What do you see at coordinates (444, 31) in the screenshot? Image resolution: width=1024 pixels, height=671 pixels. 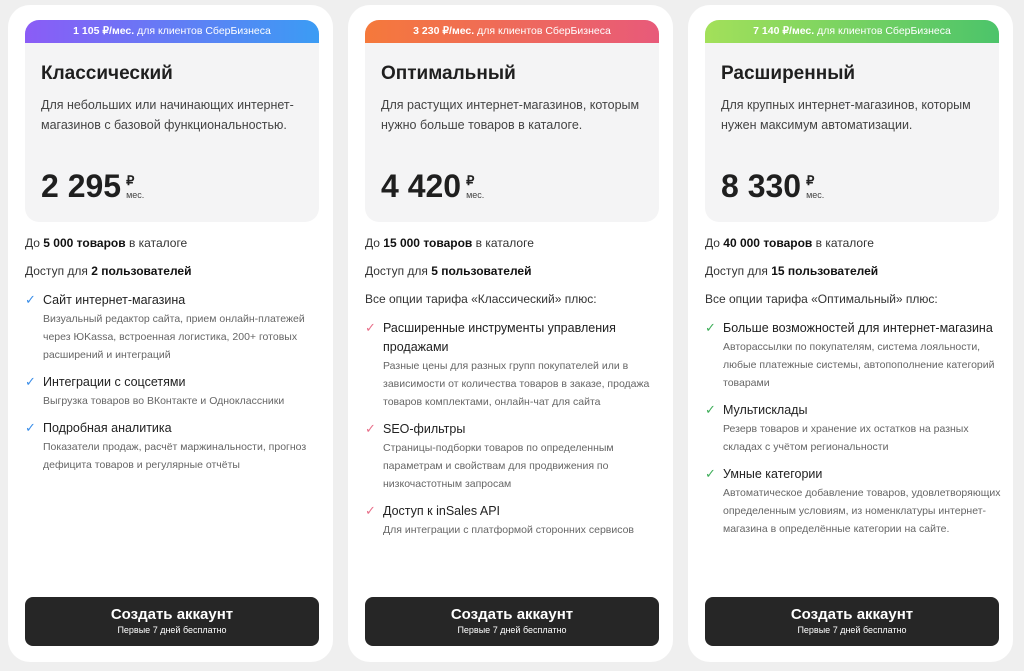 I see `badge-price: 3 230 ₽/мес.` at bounding box center [444, 31].